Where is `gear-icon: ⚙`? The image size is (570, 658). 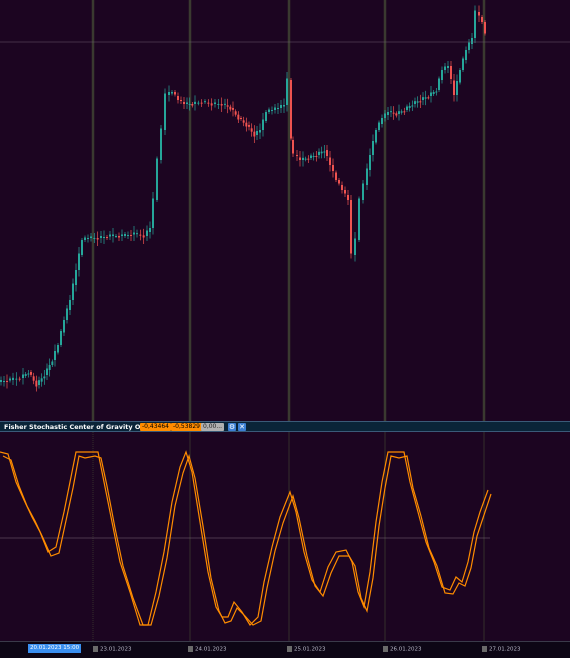 gear-icon: ⚙ is located at coordinates (232, 427).